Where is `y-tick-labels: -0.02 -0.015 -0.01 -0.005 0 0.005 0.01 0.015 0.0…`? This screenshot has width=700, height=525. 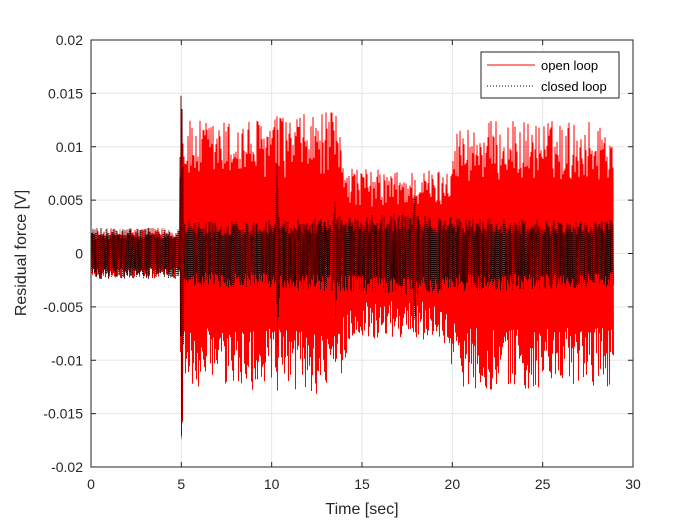
y-tick-labels: -0.02 -0.015 -0.01 -0.005 0 0.005 0.01 0.015 0.0… is located at coordinates (63, 253).